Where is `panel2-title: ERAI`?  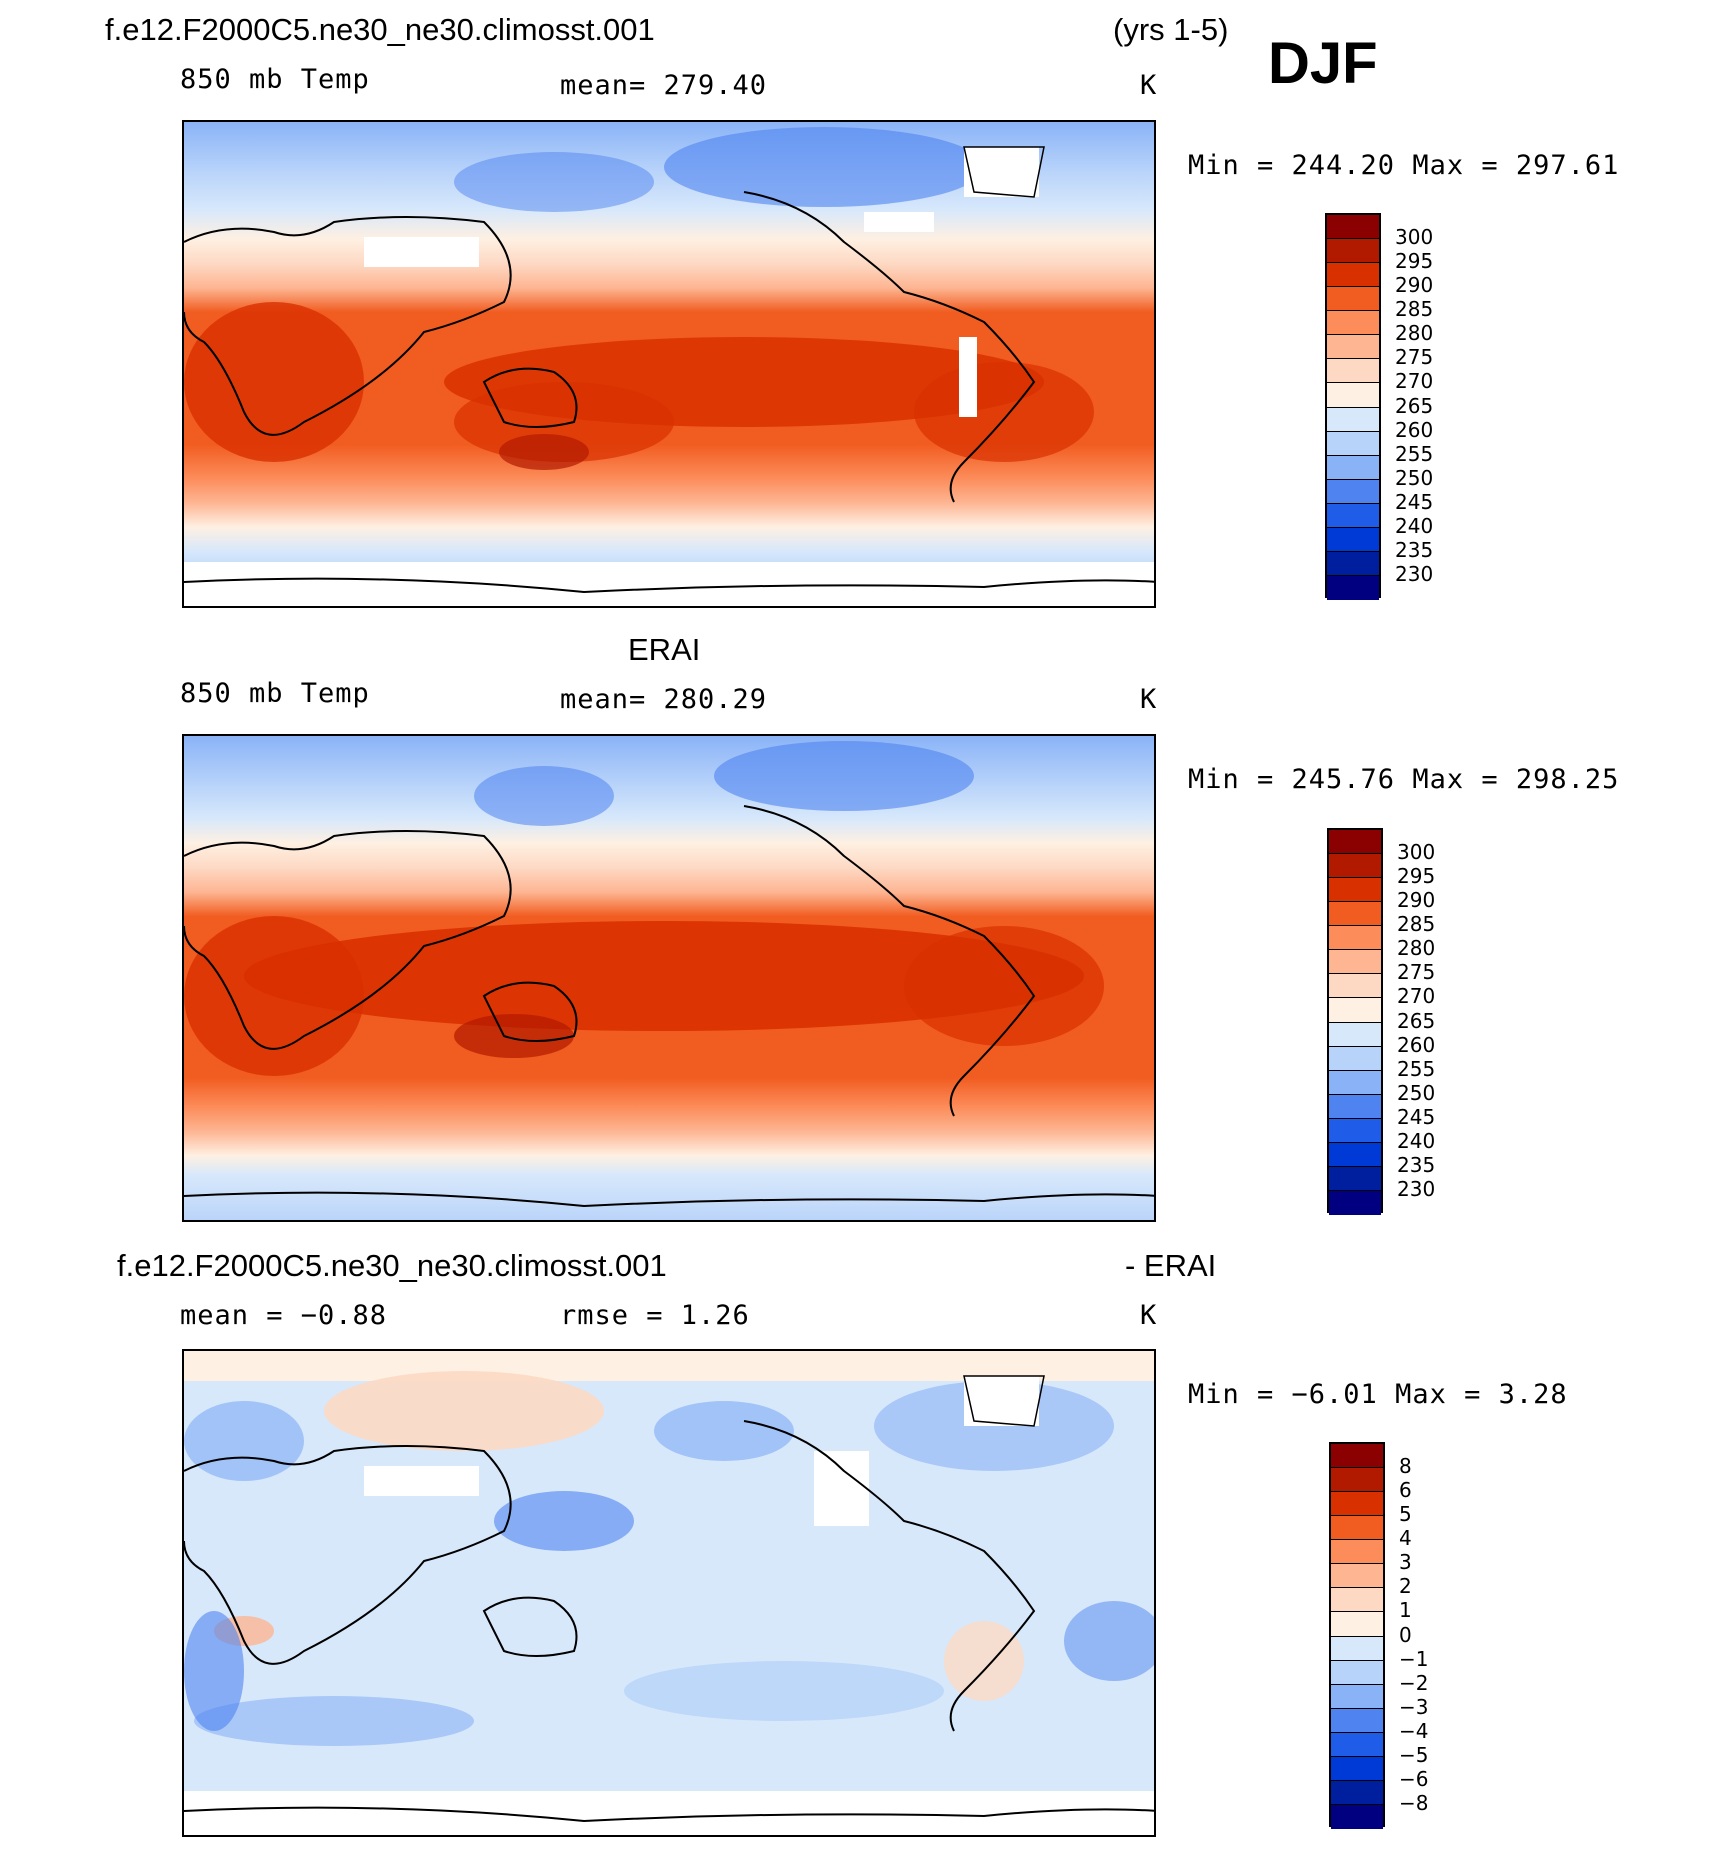
panel2-title: ERAI is located at coordinates (664, 649).